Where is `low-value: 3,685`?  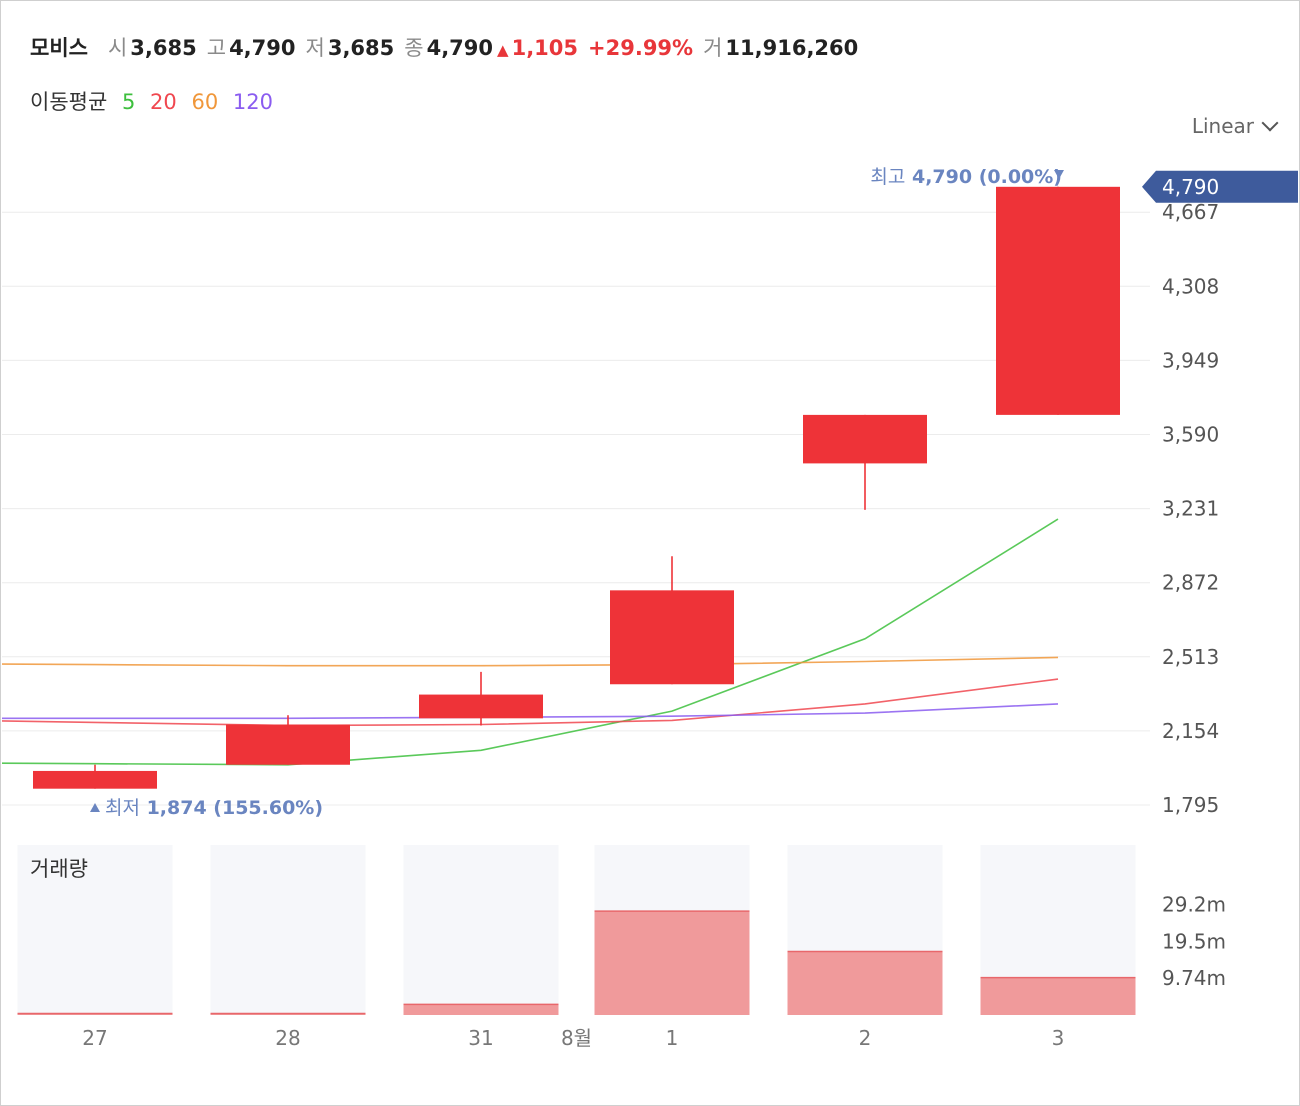
low-value: 3,685 is located at coordinates (361, 48).